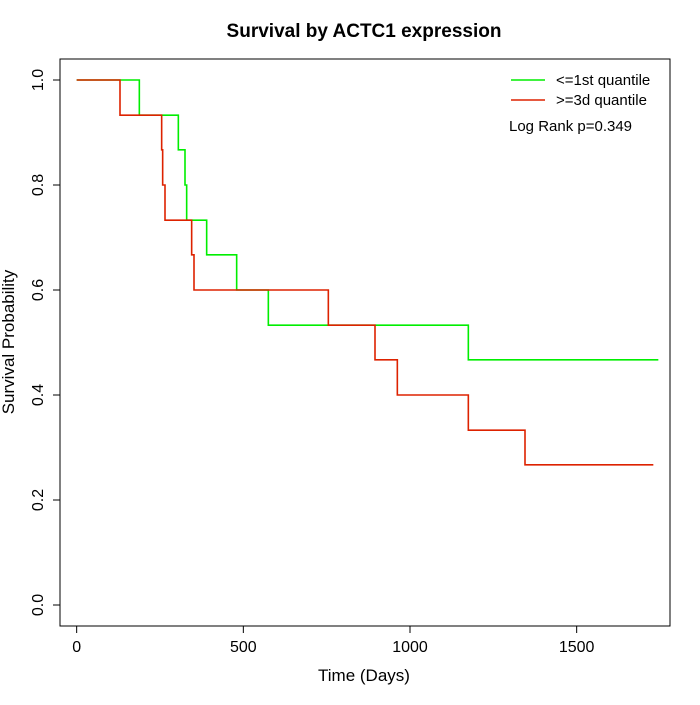 The height and width of the screenshot is (705, 700). What do you see at coordinates (333, 640) in the screenshot?
I see `x-axis: 0 500 1000 1500` at bounding box center [333, 640].